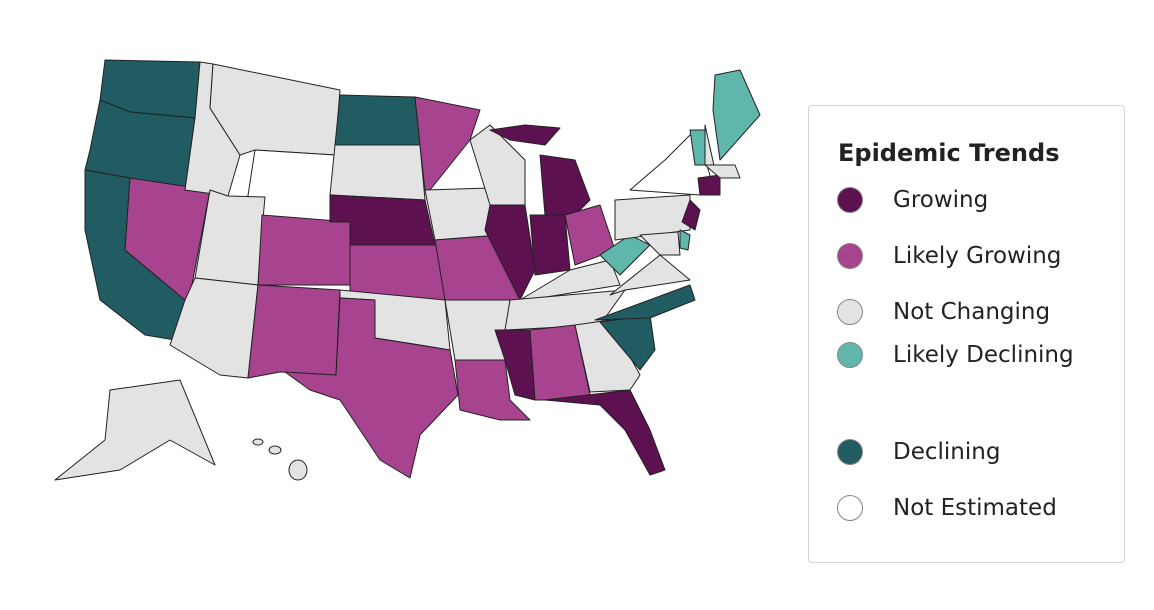 The width and height of the screenshot is (1154, 610). I want to click on legend-label: Growing, so click(941, 200).